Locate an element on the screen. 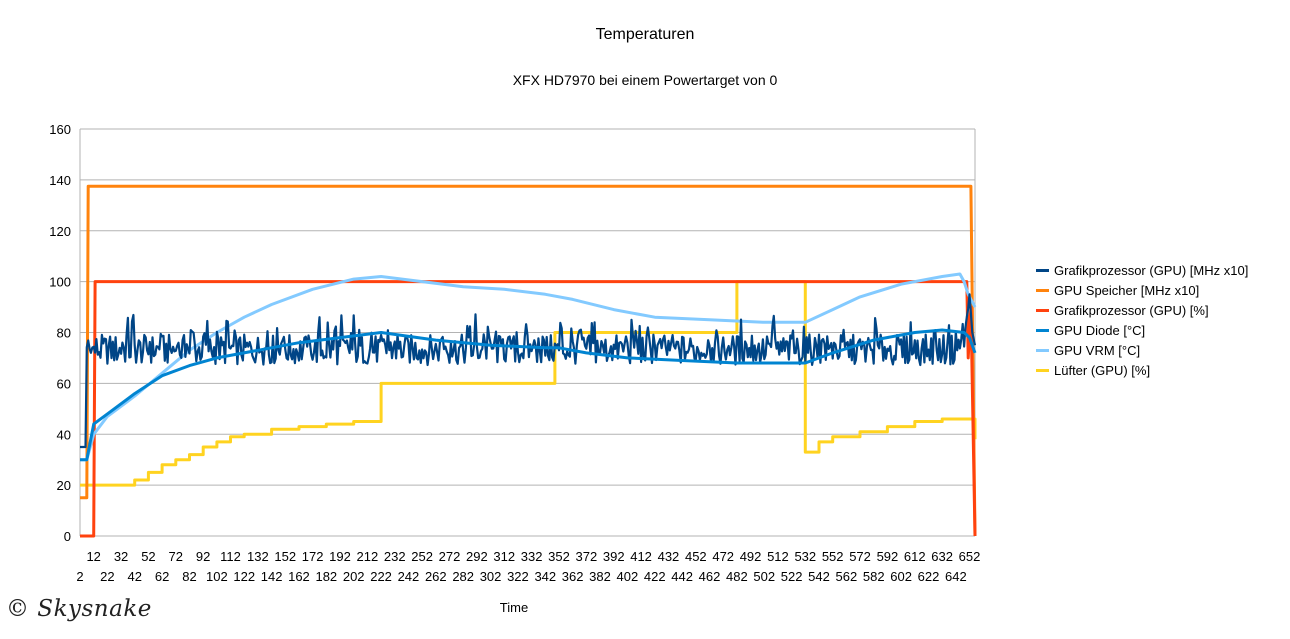 The height and width of the screenshot is (639, 1290). series-line is located at coordinates (528, 395).